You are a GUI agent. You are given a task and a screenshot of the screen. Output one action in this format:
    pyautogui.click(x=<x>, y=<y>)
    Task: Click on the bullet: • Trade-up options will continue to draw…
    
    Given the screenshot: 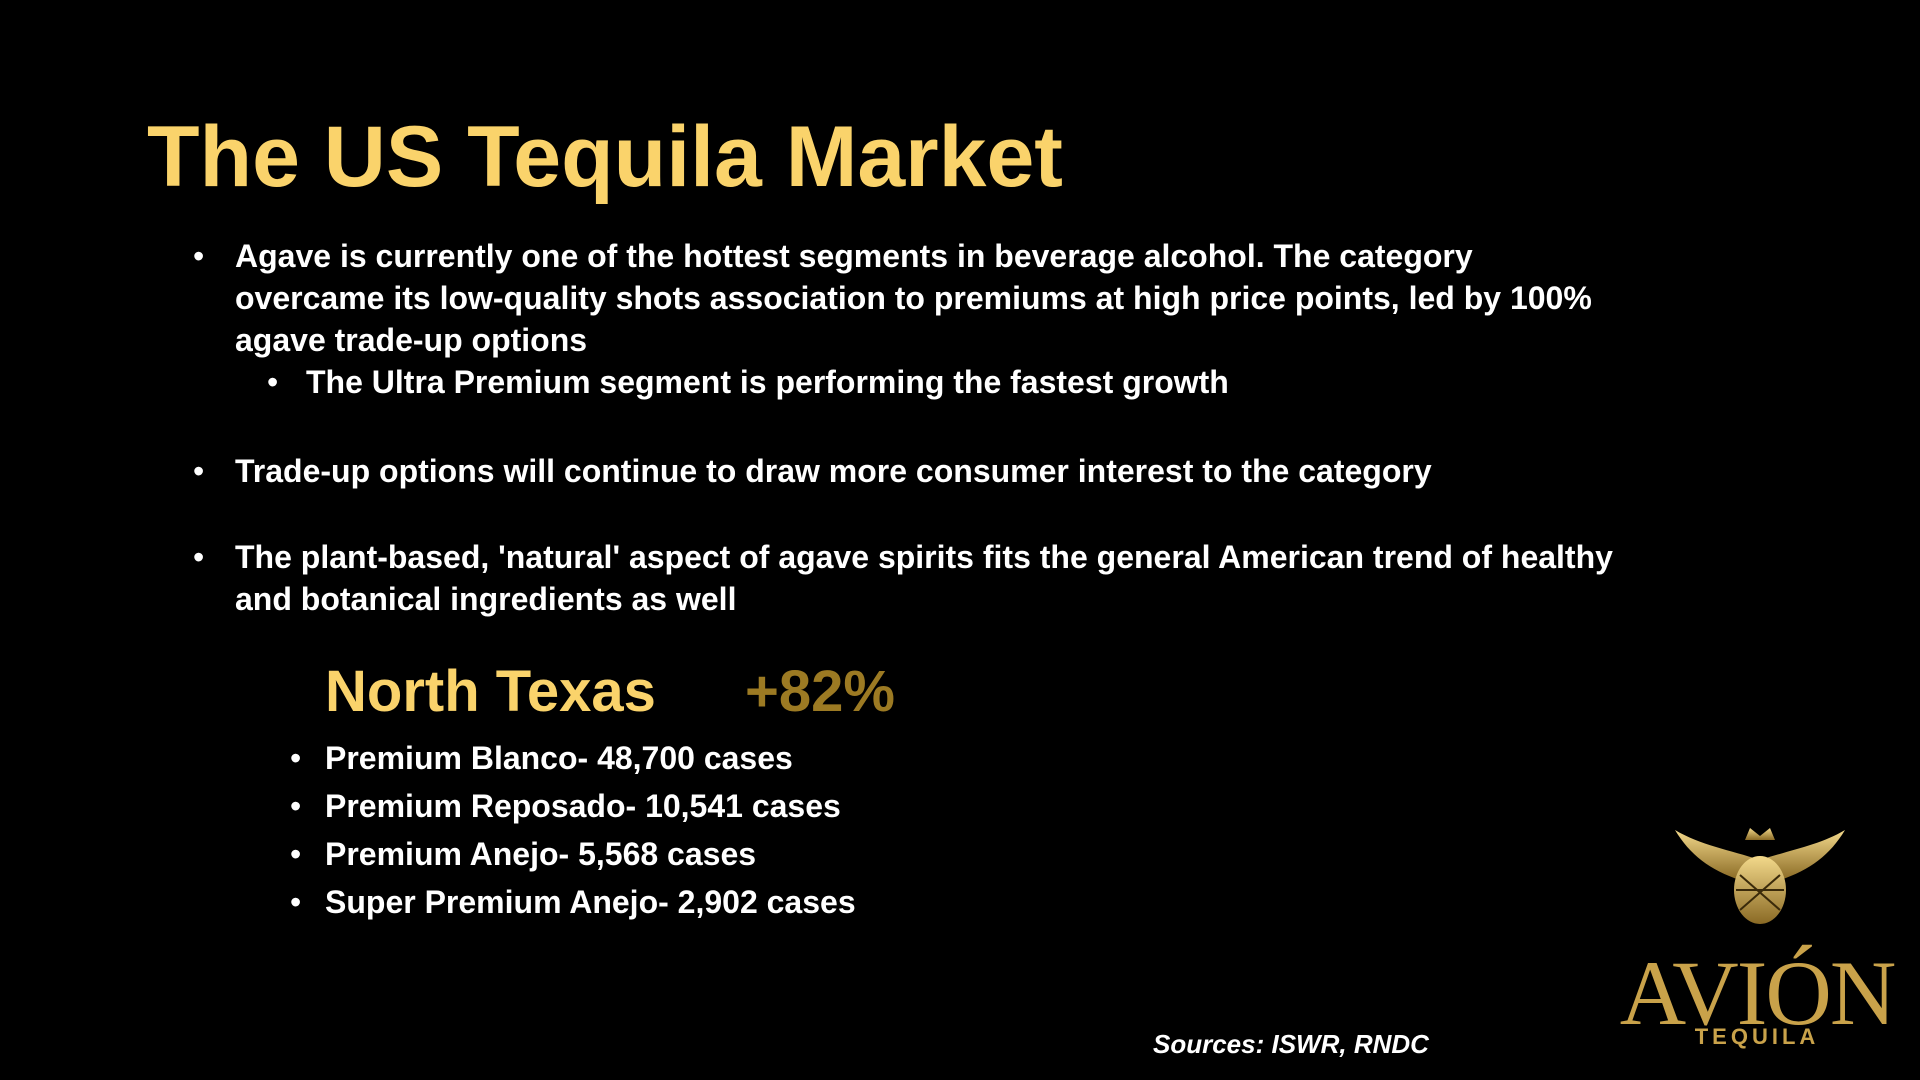 What is the action you would take?
    pyautogui.click(x=904, y=471)
    